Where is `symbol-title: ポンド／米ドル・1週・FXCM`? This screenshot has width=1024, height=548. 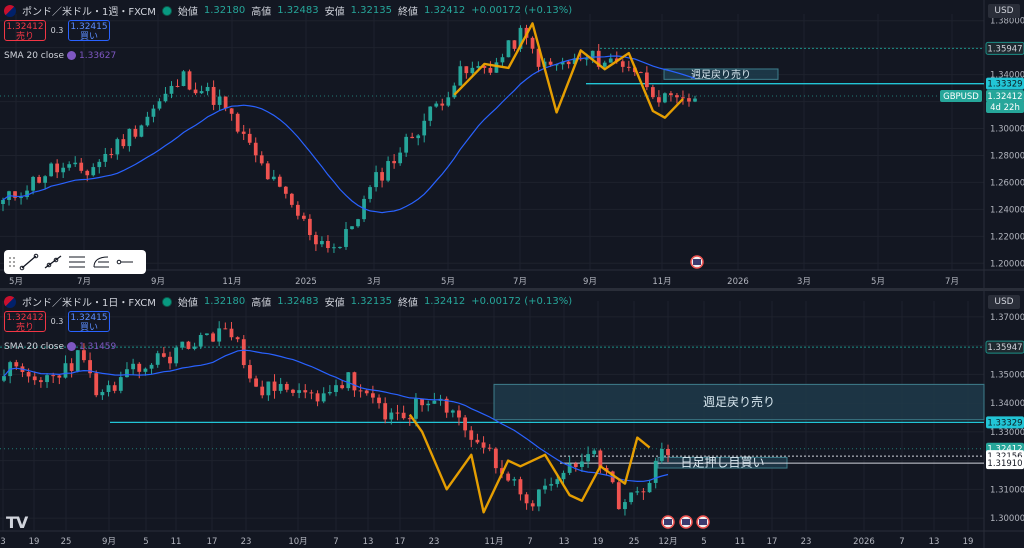 symbol-title: ポンド／米ドル・1週・FXCM is located at coordinates (89, 12).